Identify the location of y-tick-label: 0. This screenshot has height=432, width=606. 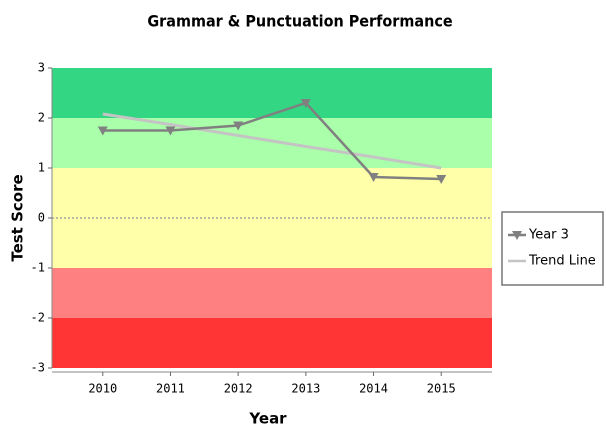
(41, 218).